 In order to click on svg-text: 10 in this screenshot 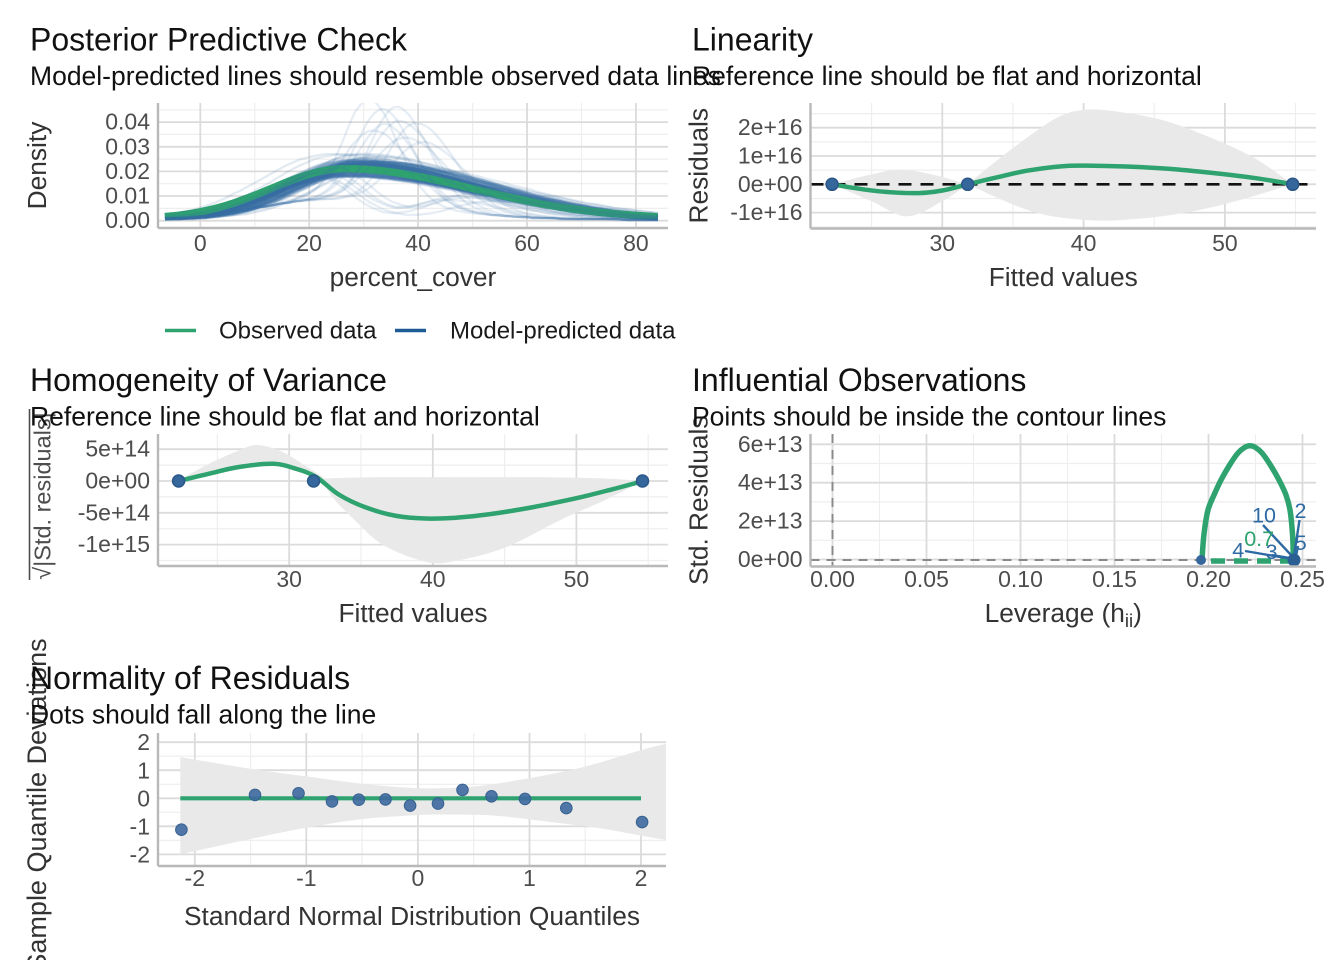, I will do `click(1264, 516)`.